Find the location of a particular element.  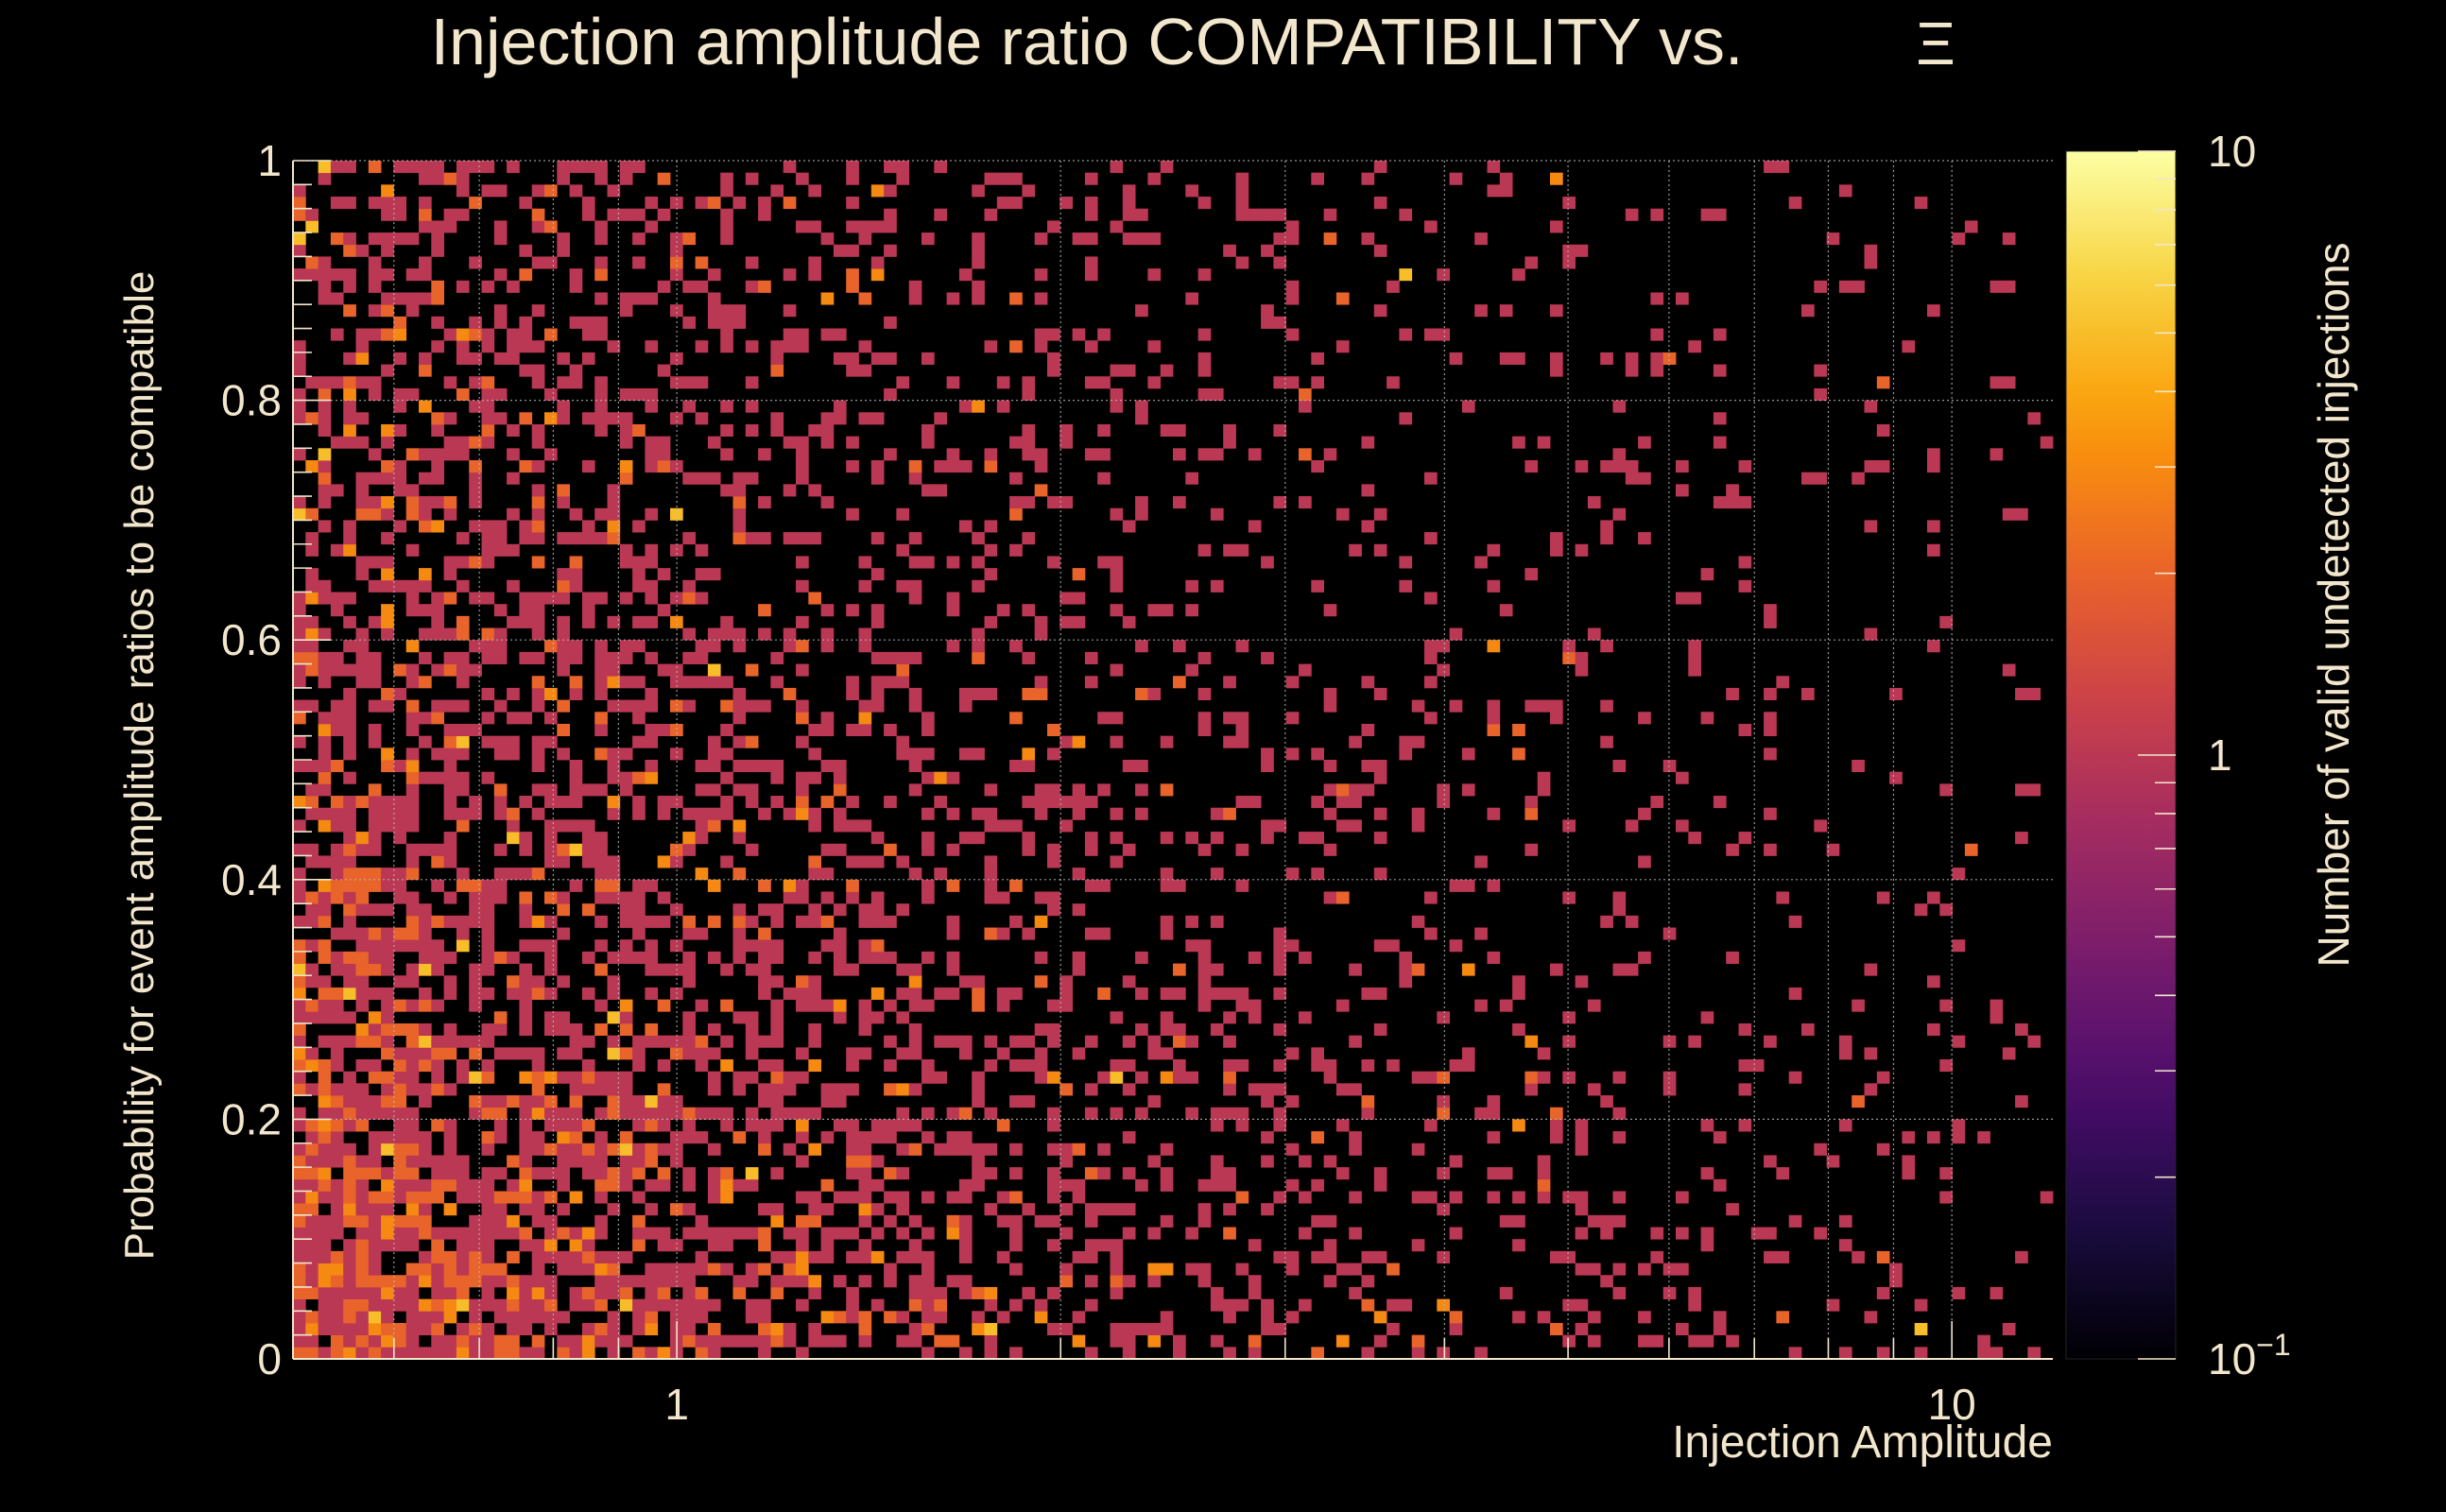

y-tick-label: 1 is located at coordinates (269, 160).